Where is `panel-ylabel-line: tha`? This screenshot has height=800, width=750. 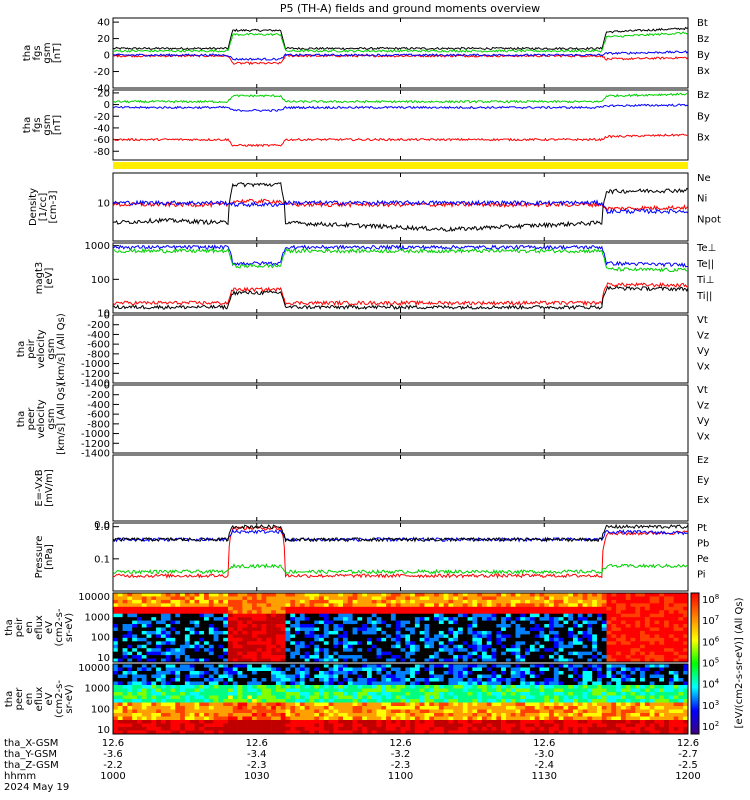 panel-ylabel-line: tha is located at coordinates (27, 125).